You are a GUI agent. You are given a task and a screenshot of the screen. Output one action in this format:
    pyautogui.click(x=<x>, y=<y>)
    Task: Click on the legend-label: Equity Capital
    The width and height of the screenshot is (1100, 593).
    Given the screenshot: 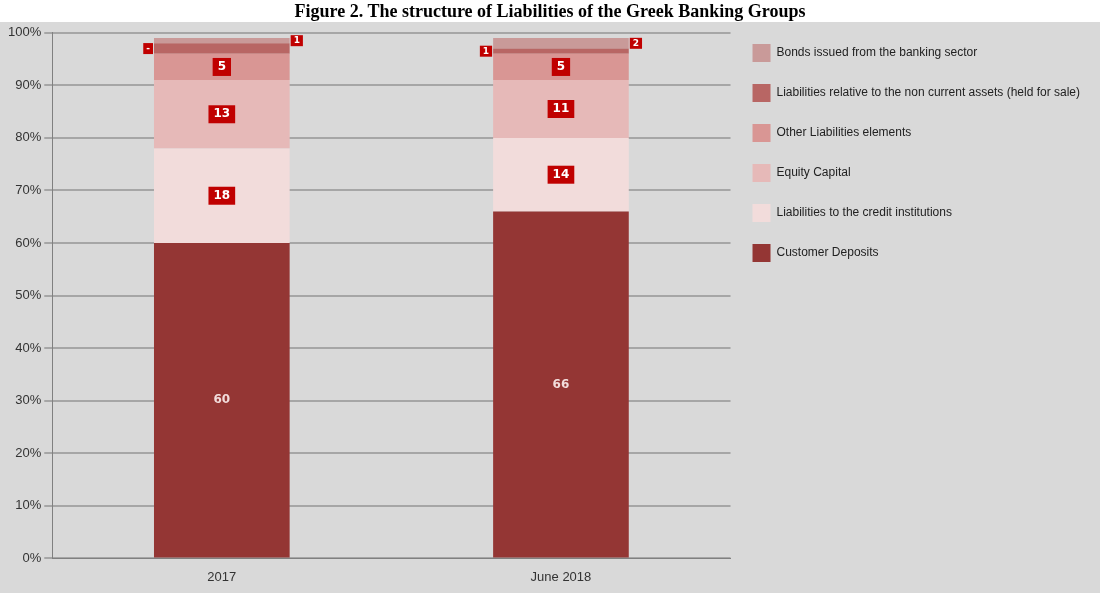 What is the action you would take?
    pyautogui.click(x=813, y=172)
    